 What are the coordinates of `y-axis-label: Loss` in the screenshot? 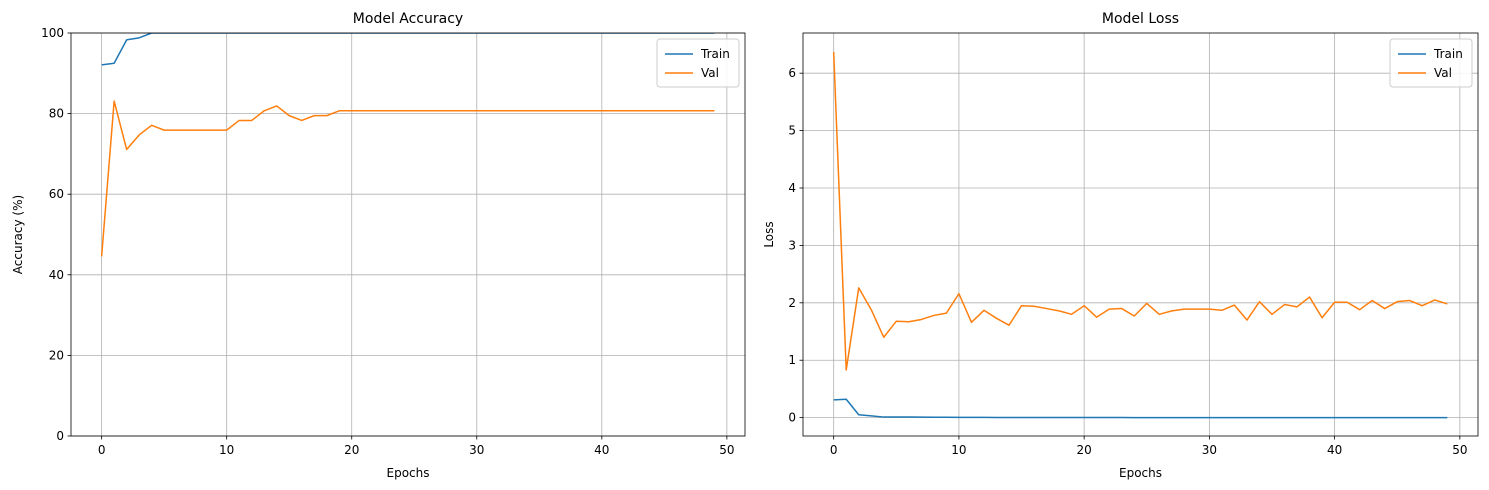 It's located at (769, 234).